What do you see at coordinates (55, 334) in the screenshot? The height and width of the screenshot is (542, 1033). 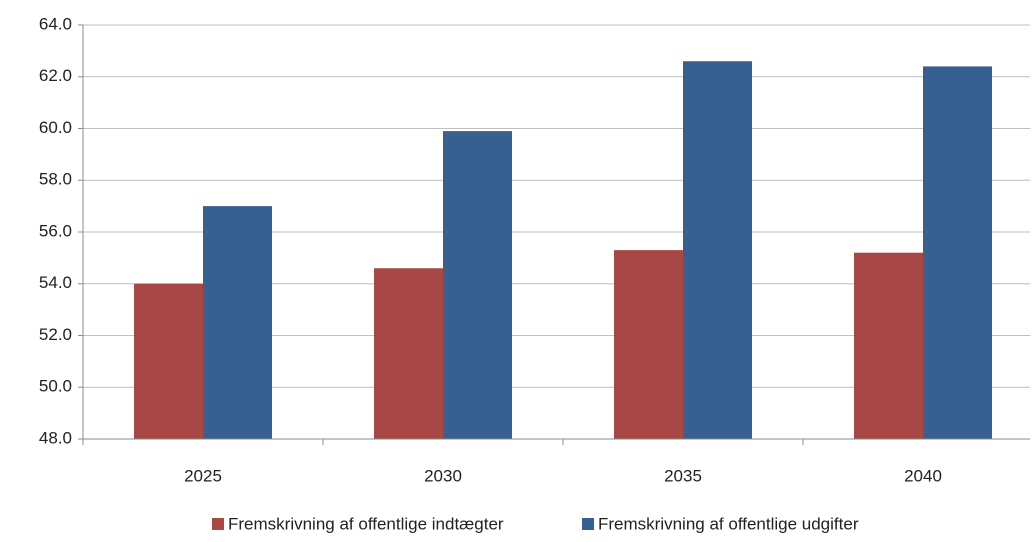 I see `y-tick-label: 52.0` at bounding box center [55, 334].